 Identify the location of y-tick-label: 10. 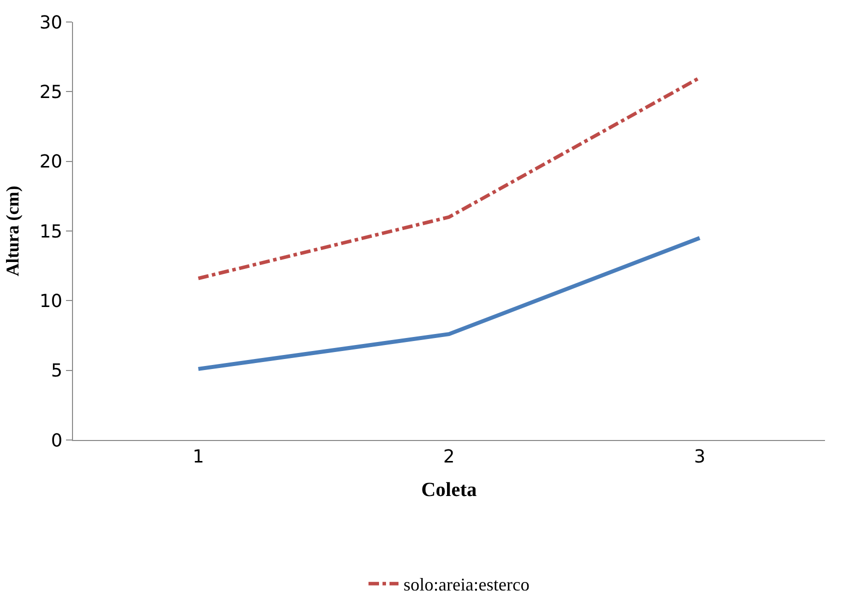
(50, 301).